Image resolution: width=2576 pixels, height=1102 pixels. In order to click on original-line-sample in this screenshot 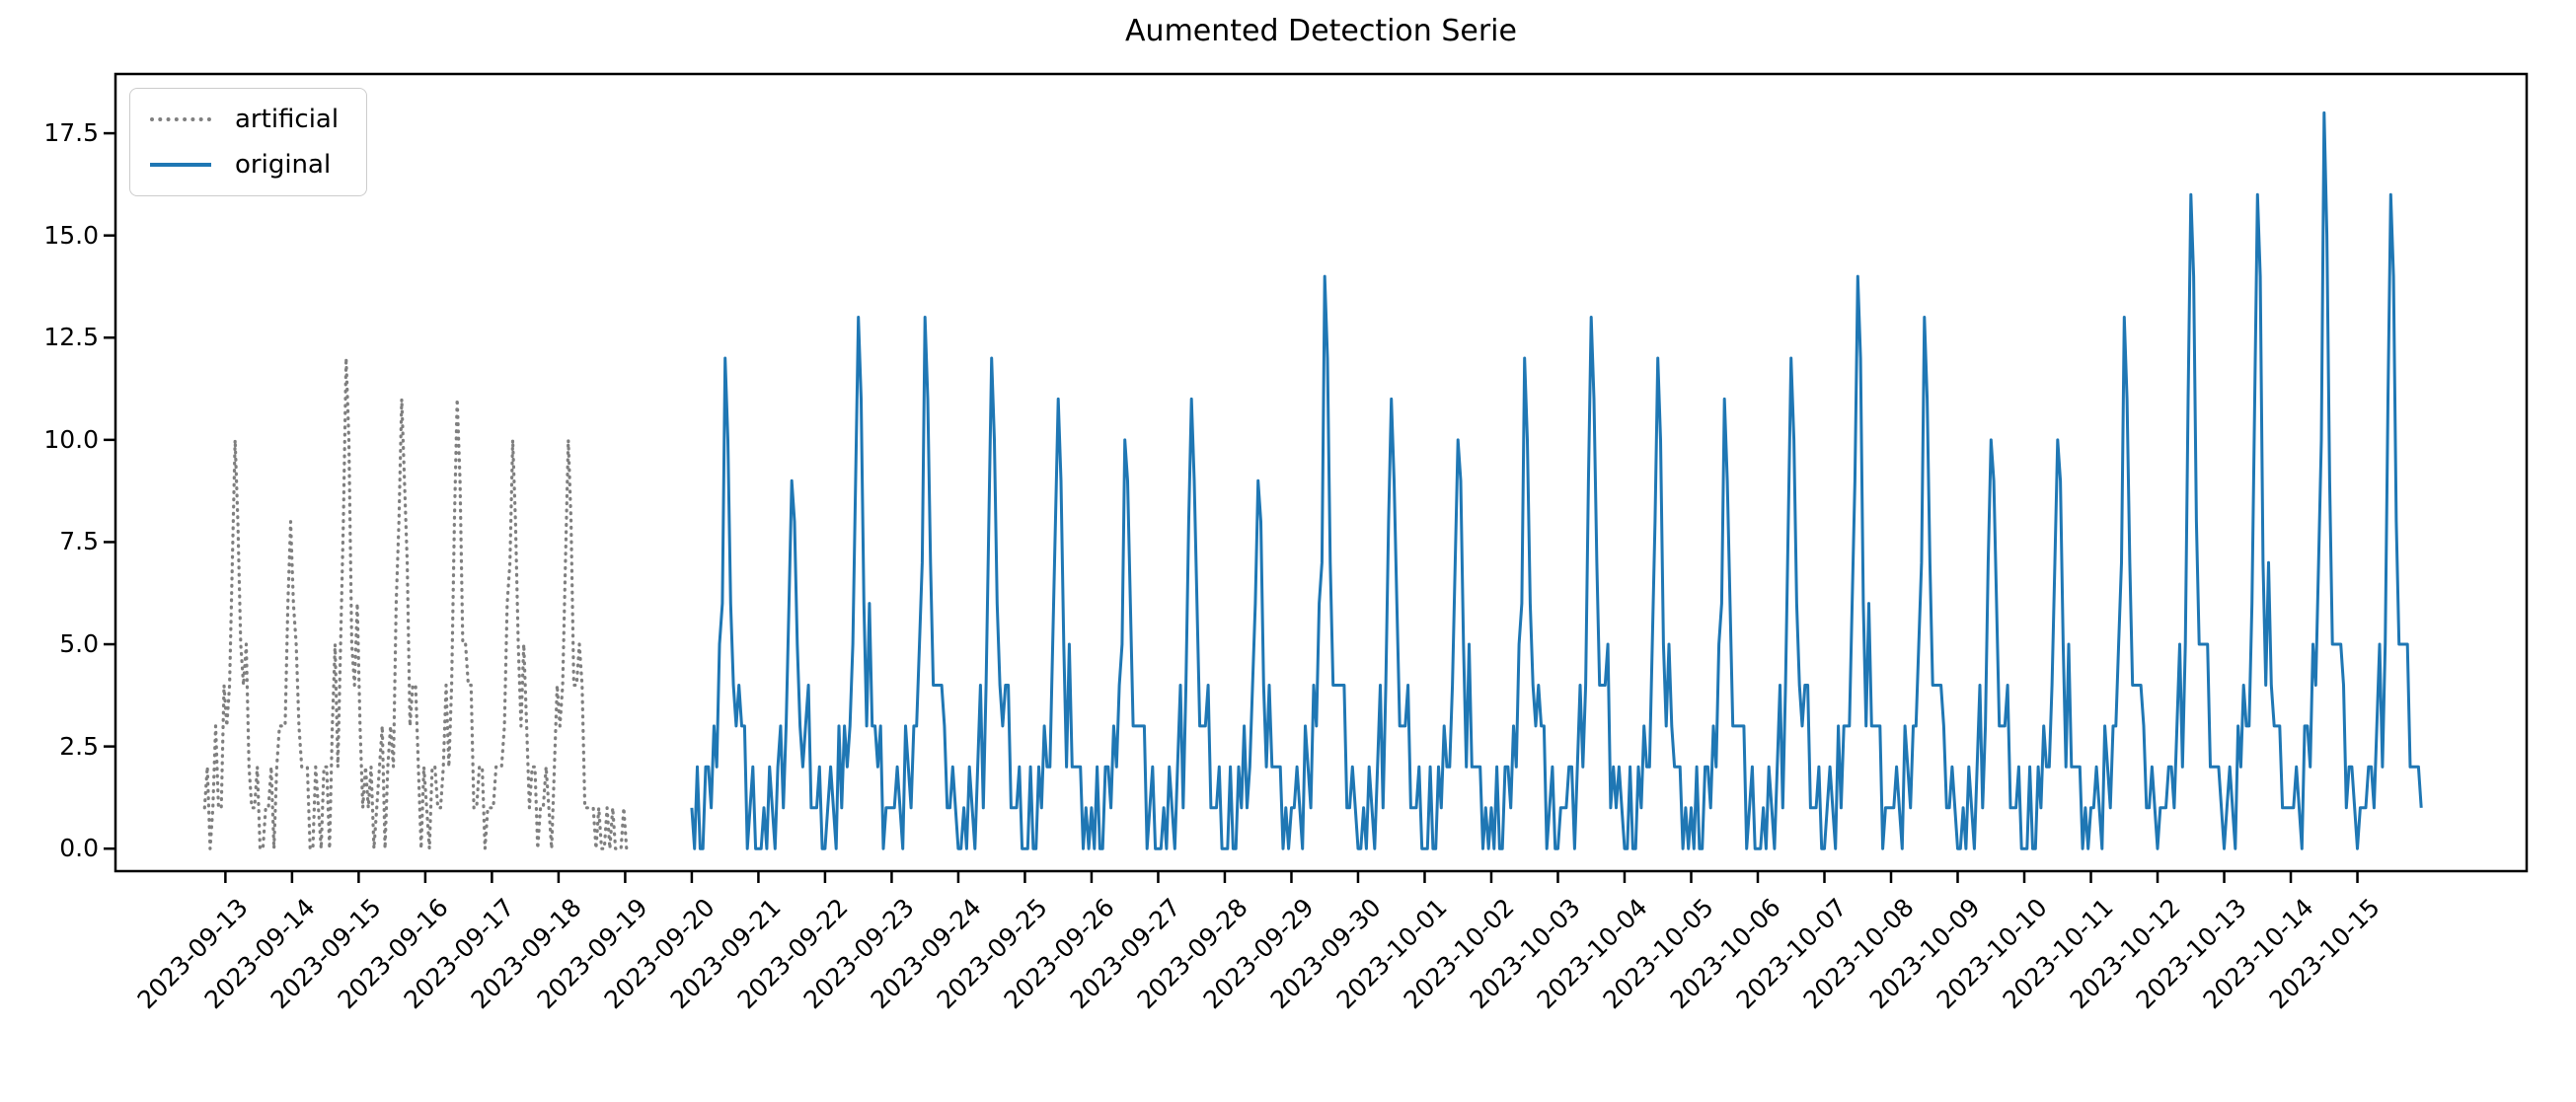, I will do `click(180, 165)`.